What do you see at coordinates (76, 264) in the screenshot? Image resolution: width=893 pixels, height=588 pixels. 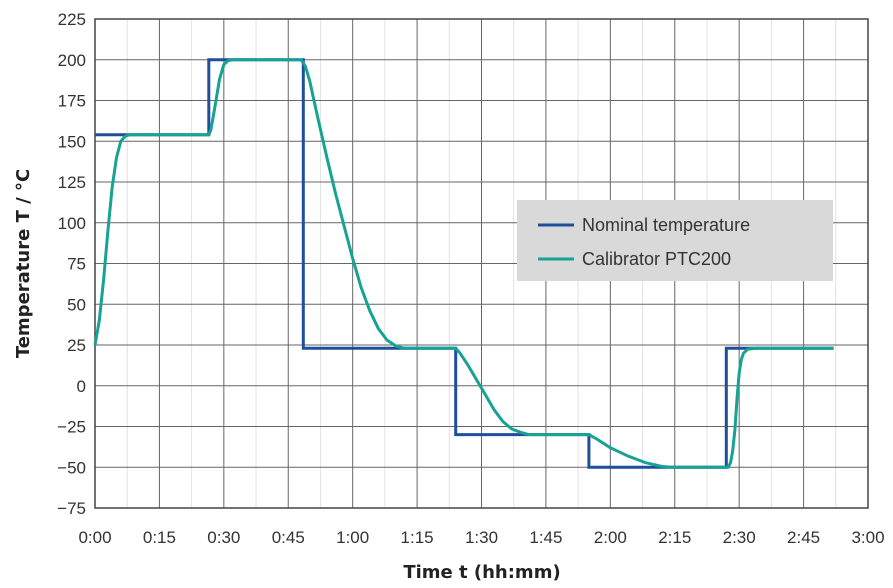 I see `y-tick-label: 75` at bounding box center [76, 264].